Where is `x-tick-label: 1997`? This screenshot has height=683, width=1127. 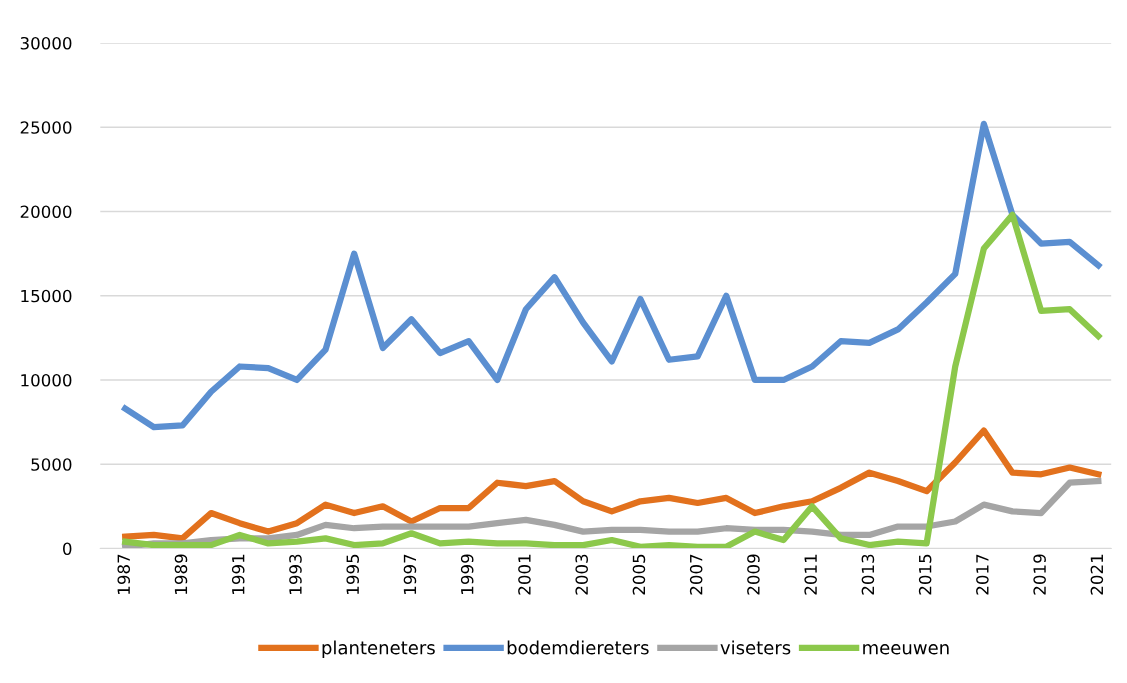
x-tick-label: 1997 is located at coordinates (410, 574).